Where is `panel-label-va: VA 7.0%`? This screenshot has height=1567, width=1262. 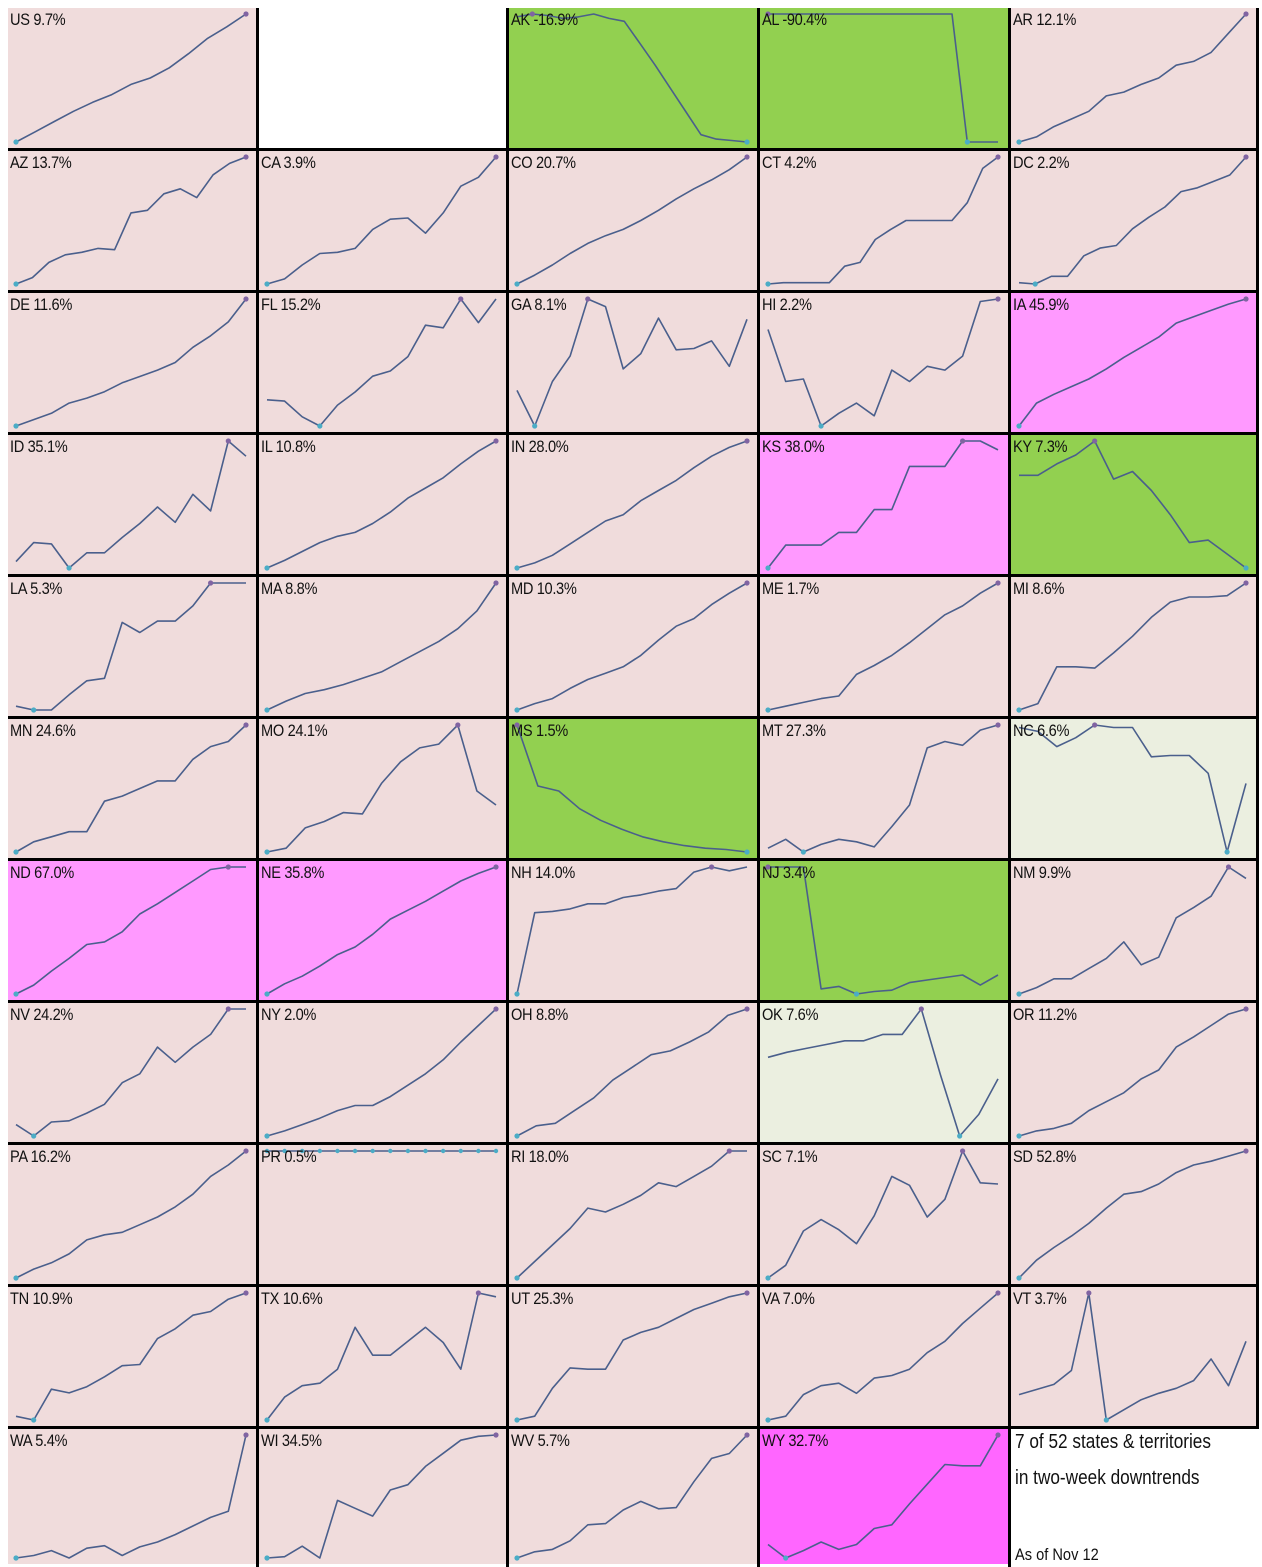 panel-label-va: VA 7.0% is located at coordinates (788, 1298).